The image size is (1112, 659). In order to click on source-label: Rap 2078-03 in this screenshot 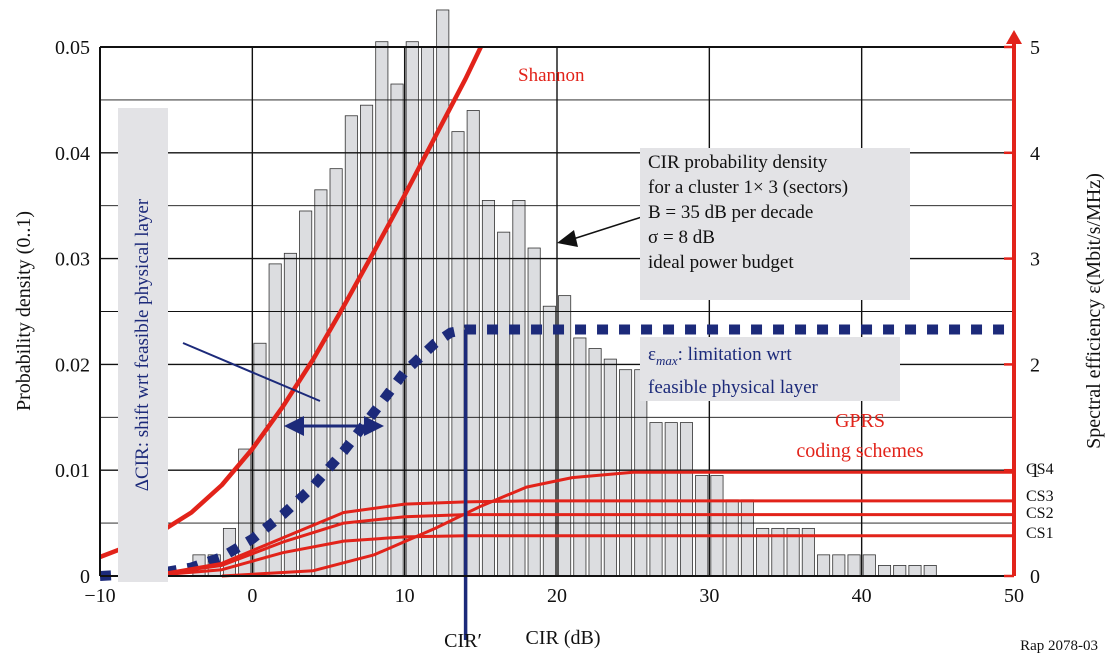, I will do `click(1059, 646)`.